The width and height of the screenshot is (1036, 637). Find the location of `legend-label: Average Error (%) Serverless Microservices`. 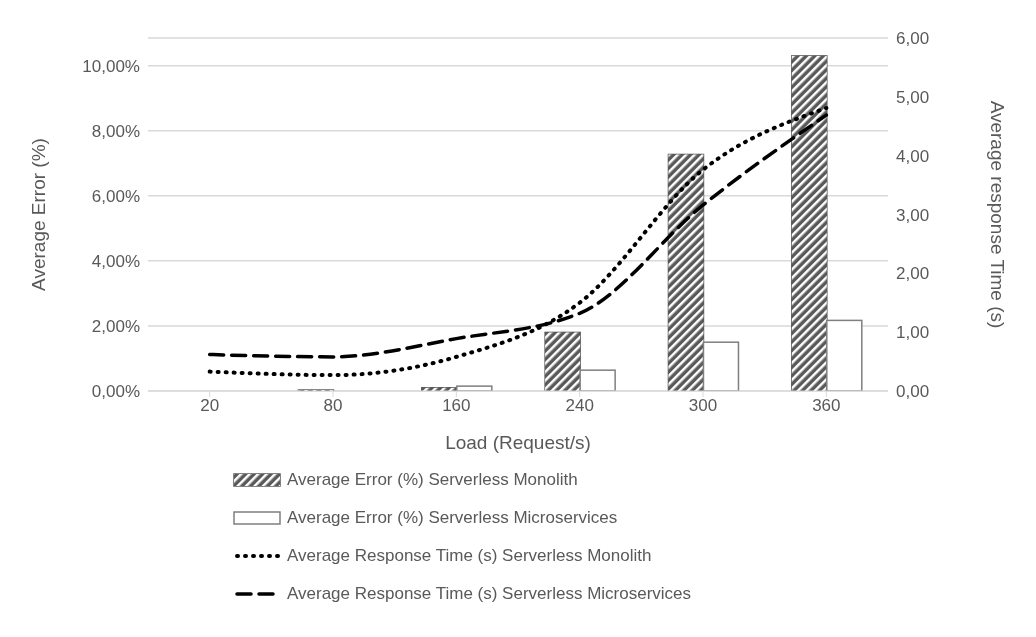

legend-label: Average Error (%) Serverless Microservices is located at coordinates (452, 518).